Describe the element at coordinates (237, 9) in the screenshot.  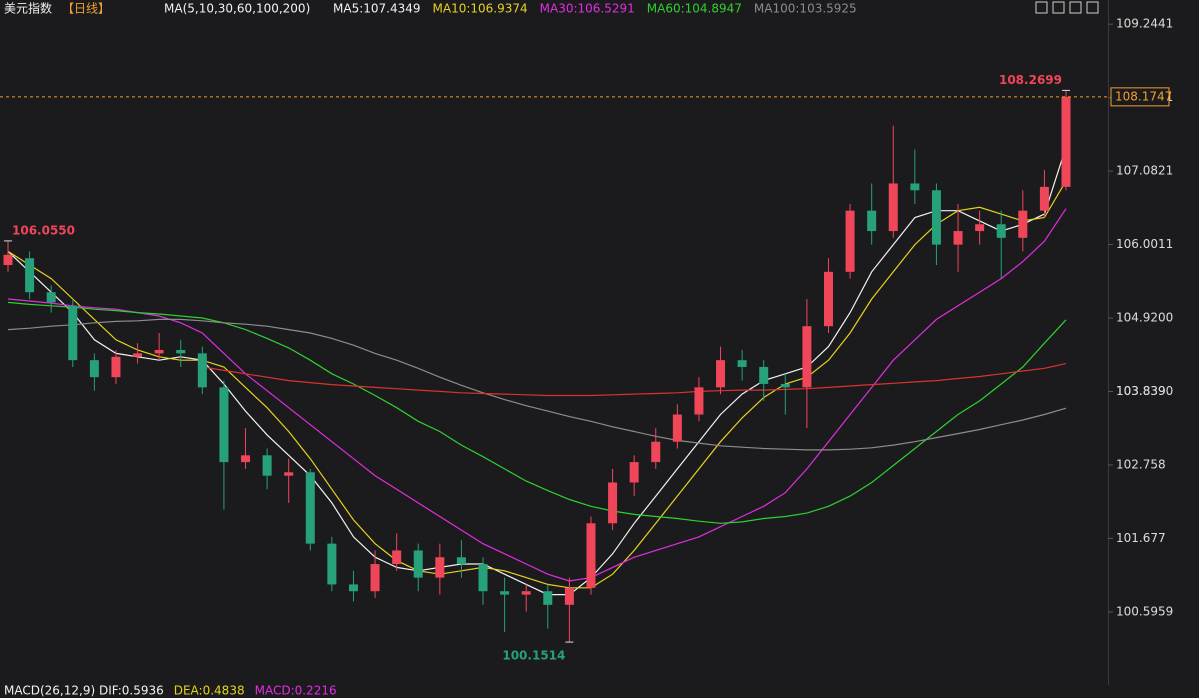
I see `indicator-label: MA(5,10,30,60,100,200)` at that location.